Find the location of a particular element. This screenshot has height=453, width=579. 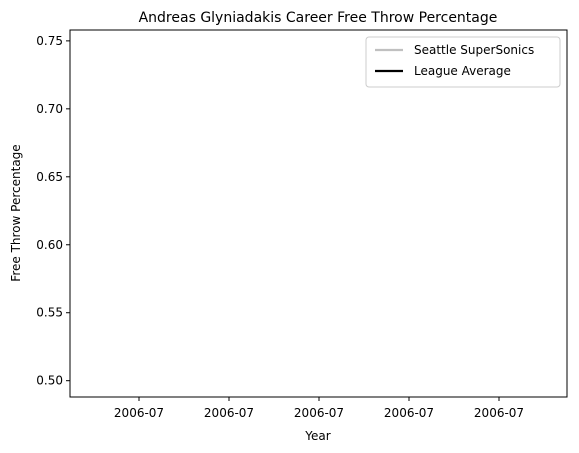

y-axis-title: Free Throw Percentage is located at coordinates (16, 212).